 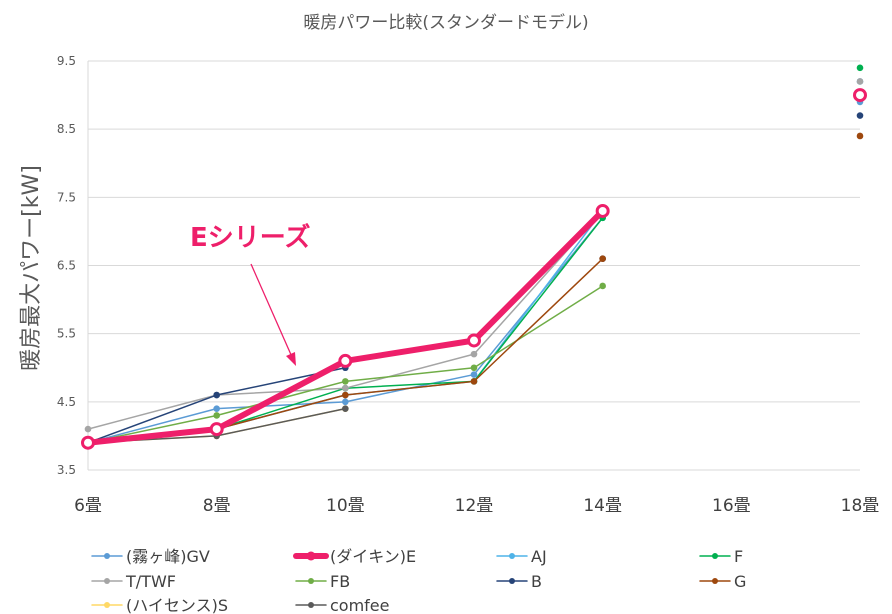 I want to click on x-tick-label: 12畳, so click(x=474, y=506).